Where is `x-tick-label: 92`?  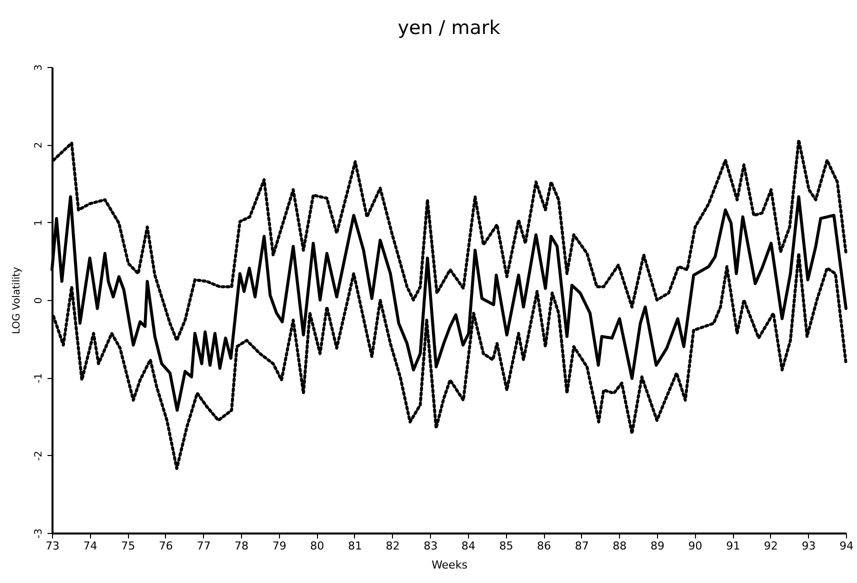
x-tick-label: 92 is located at coordinates (771, 546).